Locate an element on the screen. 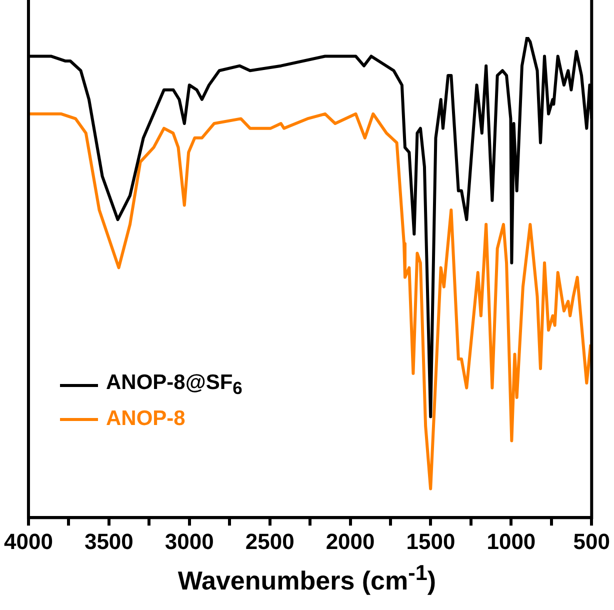 The height and width of the screenshot is (610, 614). x-tick-label: 500 is located at coordinates (591, 541).